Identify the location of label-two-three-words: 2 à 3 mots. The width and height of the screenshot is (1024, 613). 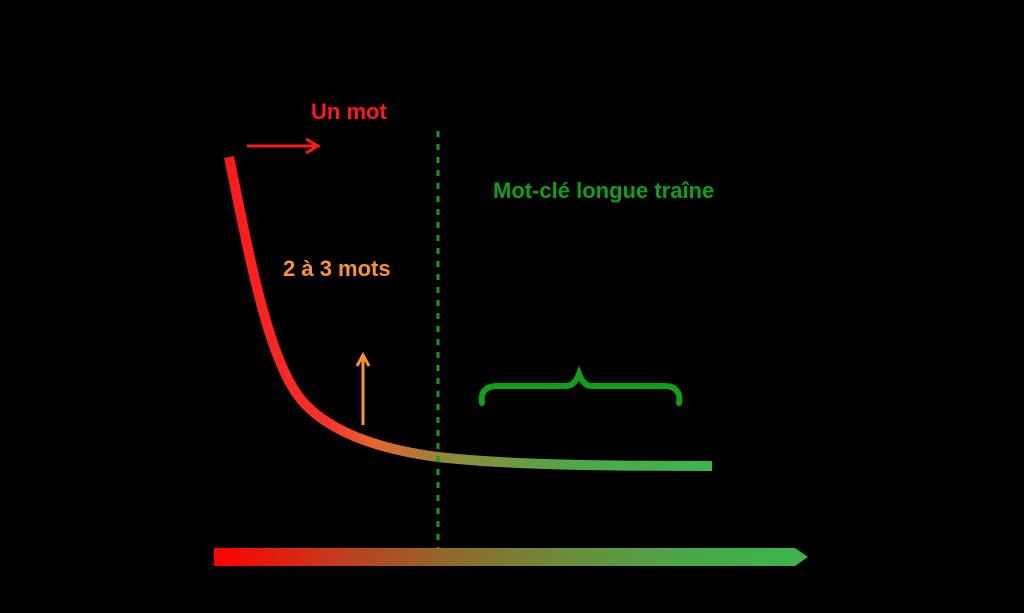
(337, 268).